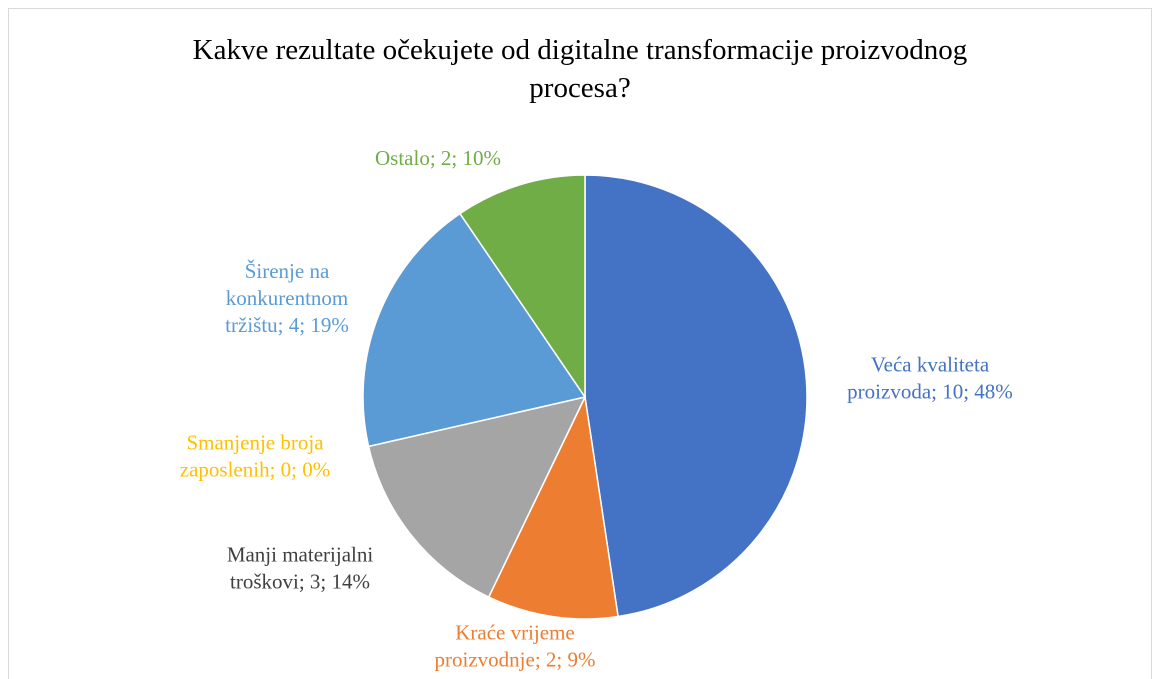 The image size is (1161, 679). What do you see at coordinates (255, 455) in the screenshot?
I see `data-label: Smanjenje broja zaposlenih; 0; 0%` at bounding box center [255, 455].